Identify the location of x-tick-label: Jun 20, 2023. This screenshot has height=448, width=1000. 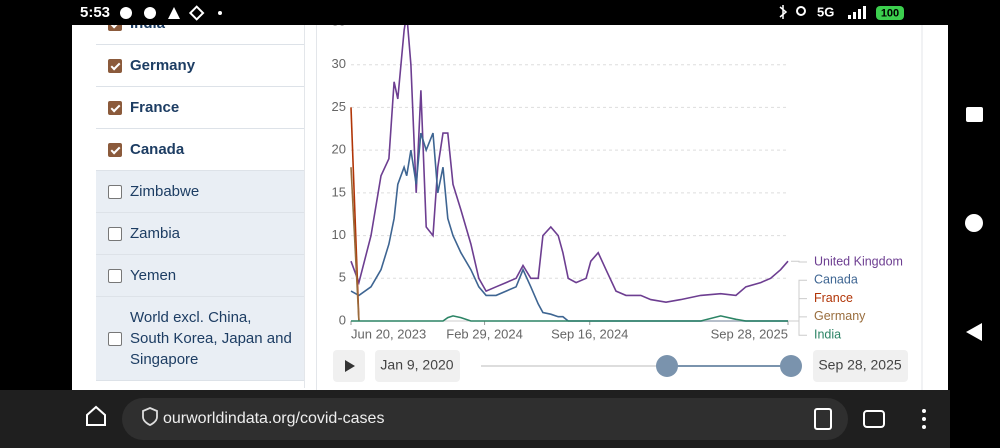
(388, 333).